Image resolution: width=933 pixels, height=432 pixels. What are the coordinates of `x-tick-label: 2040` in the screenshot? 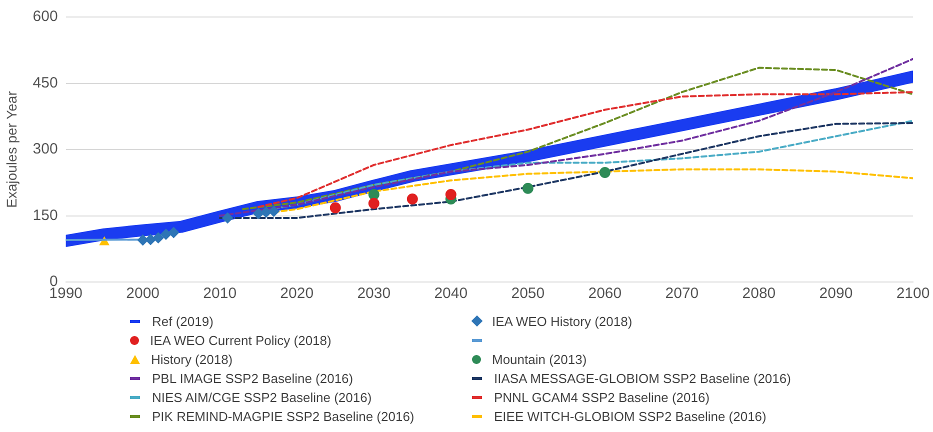 It's located at (451, 293).